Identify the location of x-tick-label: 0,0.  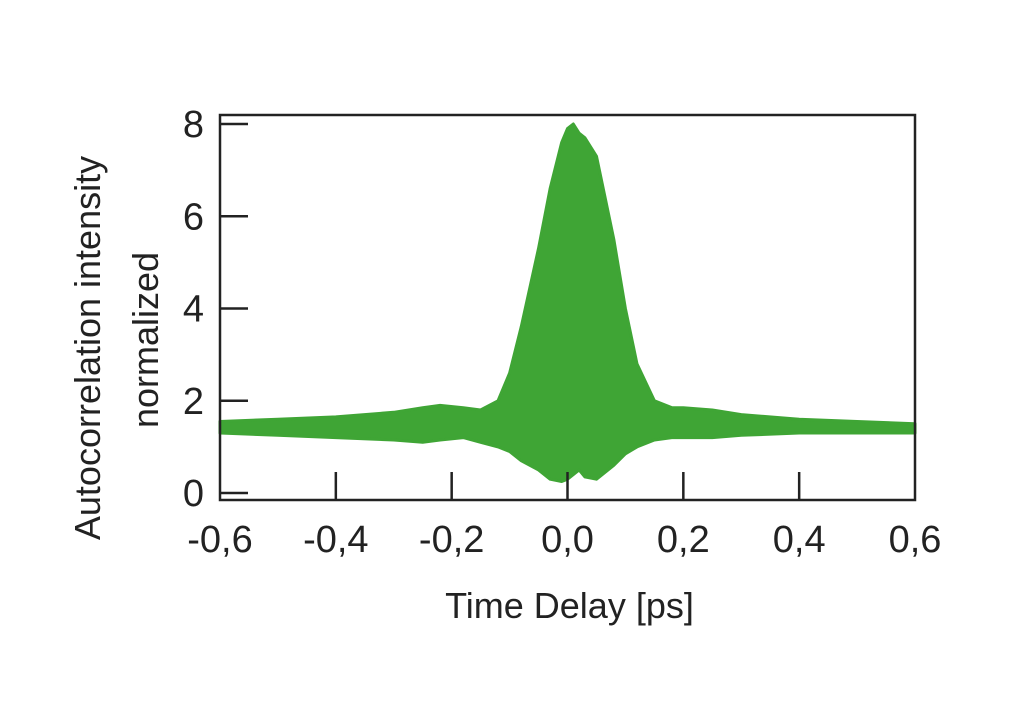
(567, 540).